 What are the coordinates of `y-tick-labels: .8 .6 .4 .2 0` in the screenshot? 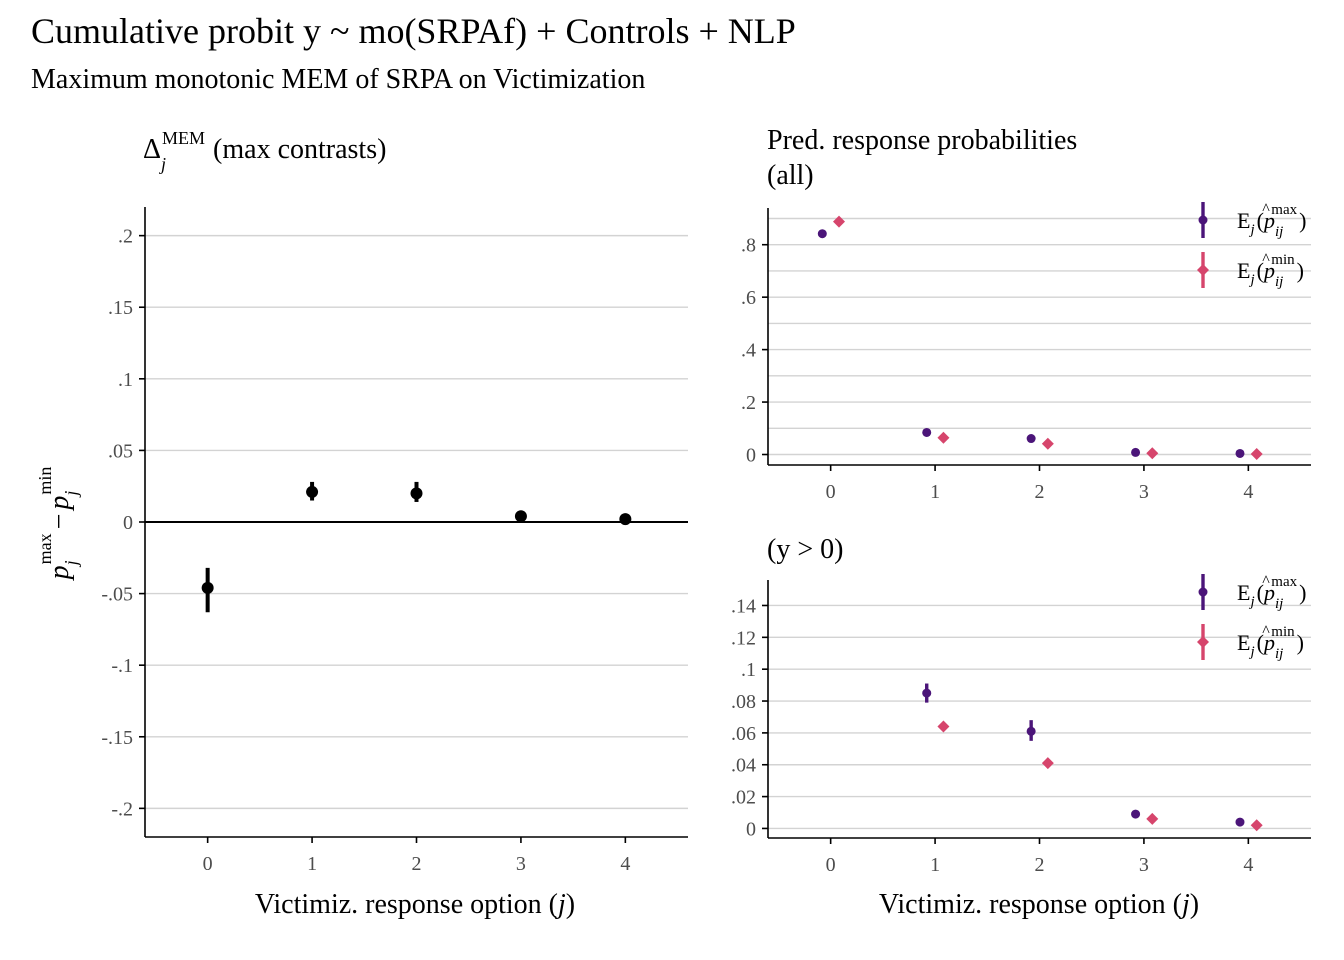 It's located at (748, 351).